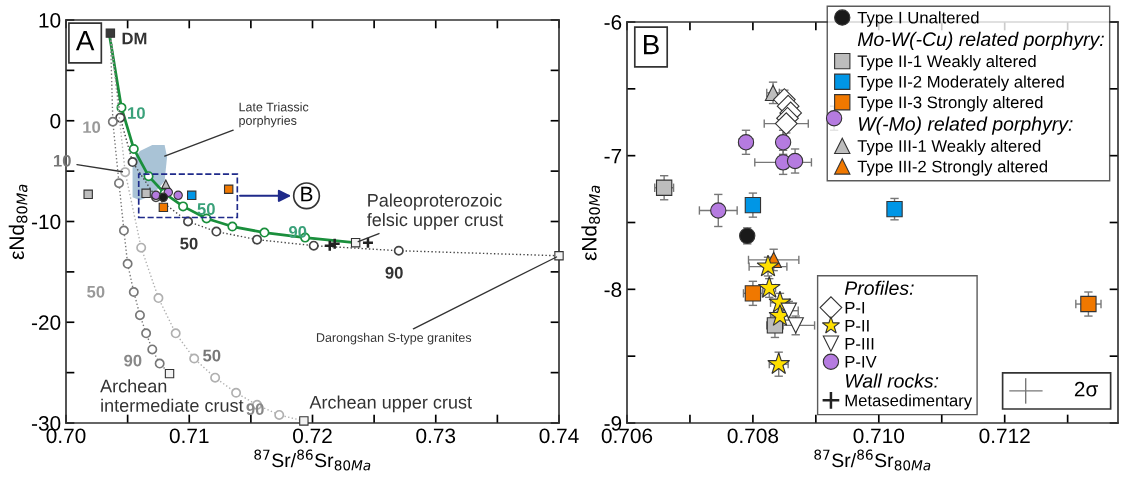 The height and width of the screenshot is (477, 1123). Describe the element at coordinates (312, 436) in the screenshot. I see `x-tick-label: 0.72` at that location.